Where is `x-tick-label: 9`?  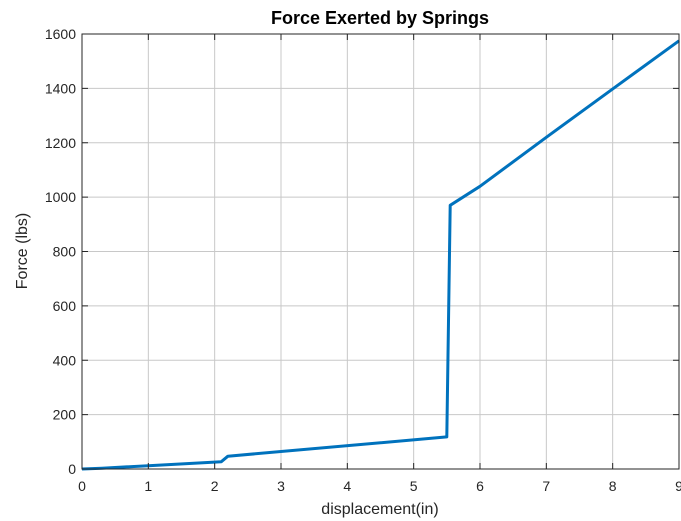 x-tick-label: 9 is located at coordinates (678, 486).